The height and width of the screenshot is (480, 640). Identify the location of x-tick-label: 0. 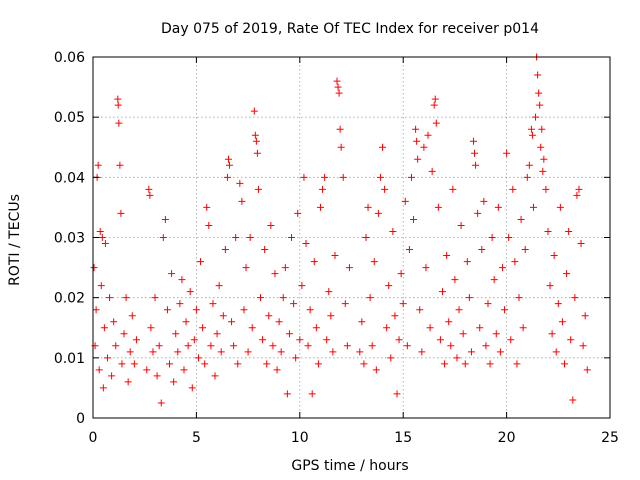
(93, 438).